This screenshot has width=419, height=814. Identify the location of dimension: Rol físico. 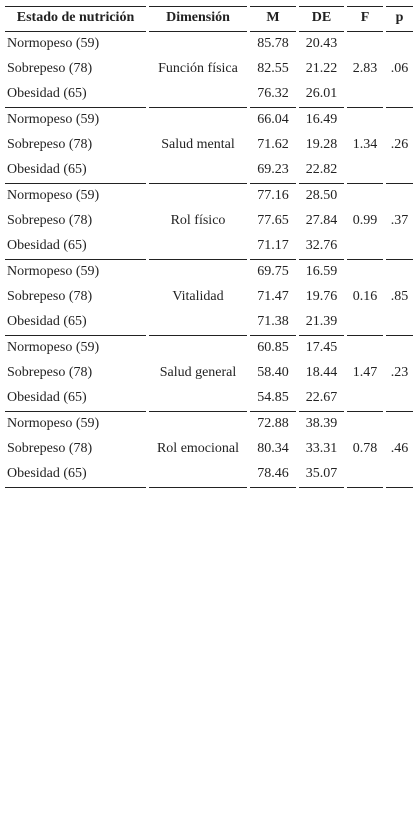
(198, 220).